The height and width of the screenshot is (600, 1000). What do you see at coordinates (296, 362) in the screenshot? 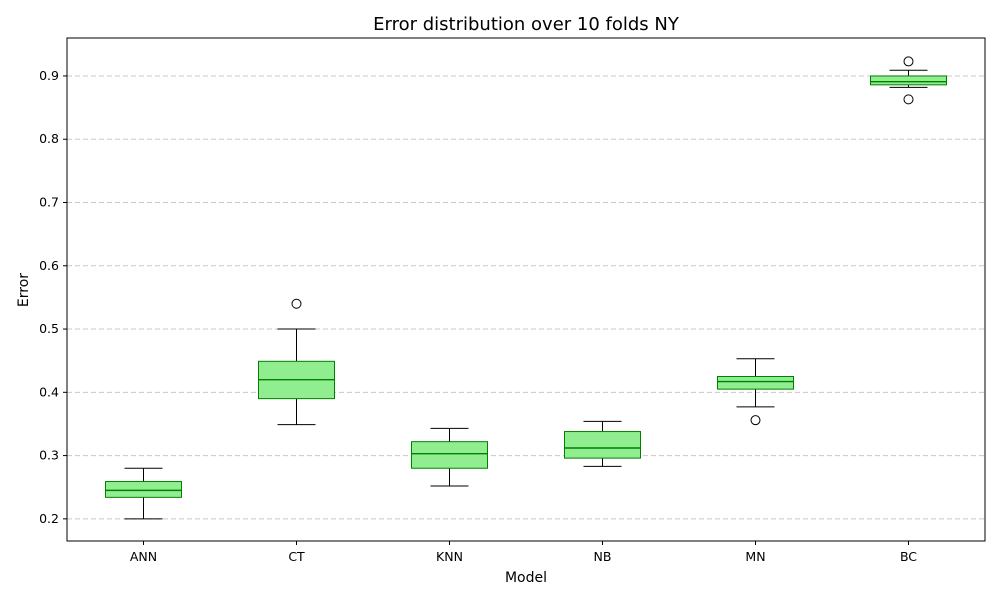
I see `box-ct` at bounding box center [296, 362].